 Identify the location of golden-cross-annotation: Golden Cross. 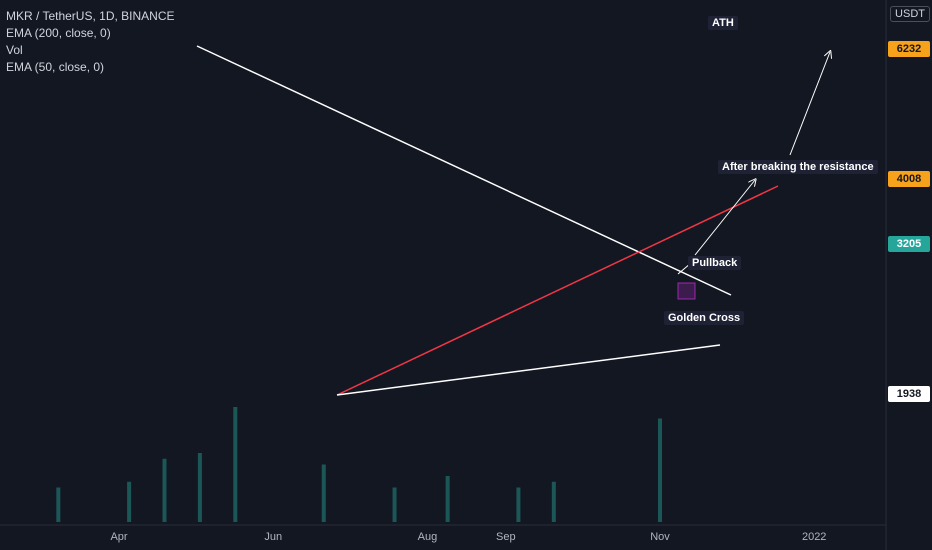
(704, 318).